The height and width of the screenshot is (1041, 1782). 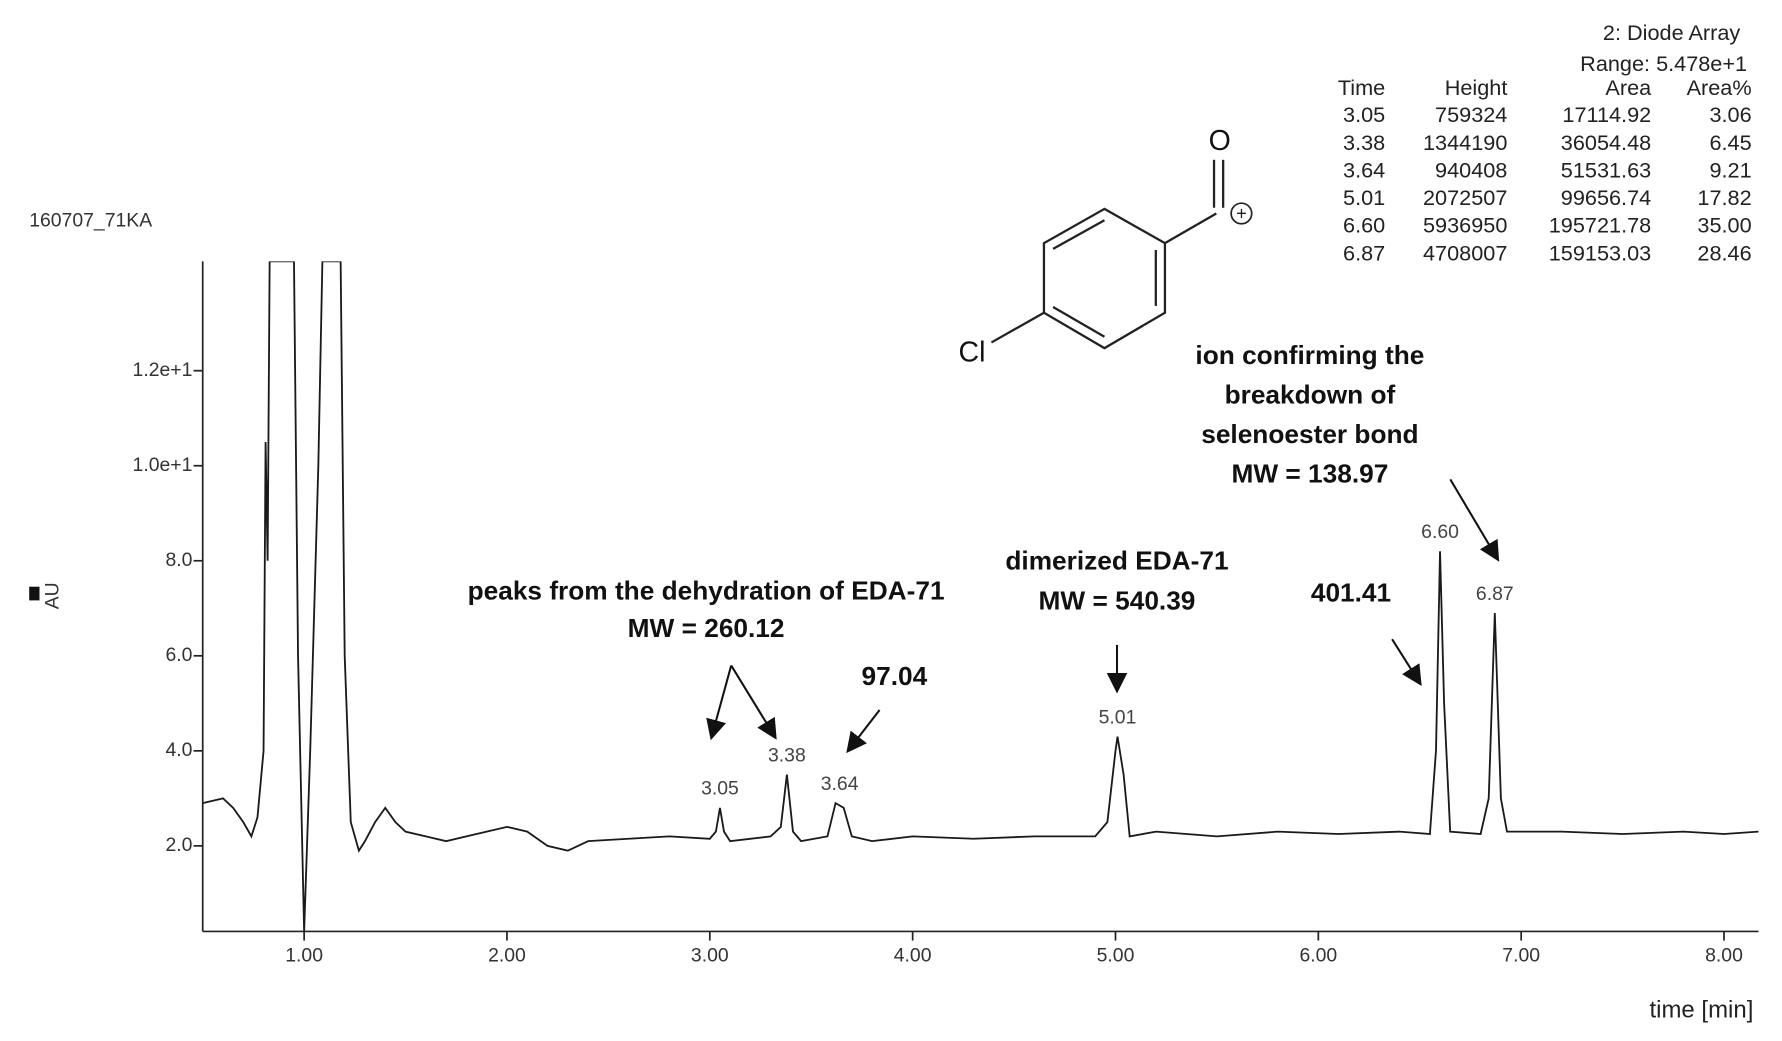 I want to click on peak-label: 6.87, so click(x=1495, y=594).